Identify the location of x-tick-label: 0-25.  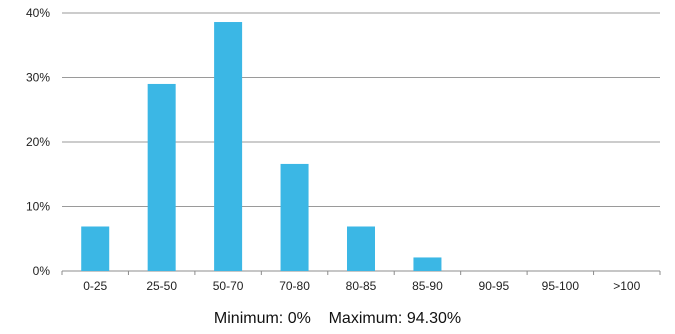
(95, 286).